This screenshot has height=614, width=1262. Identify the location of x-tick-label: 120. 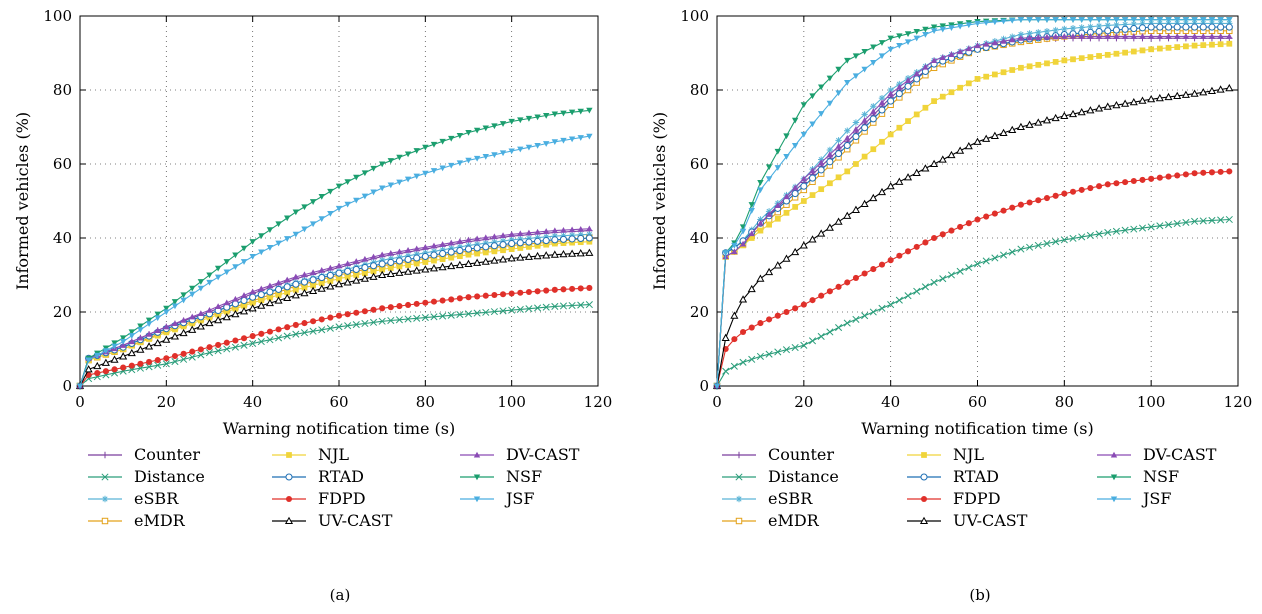
(598, 402).